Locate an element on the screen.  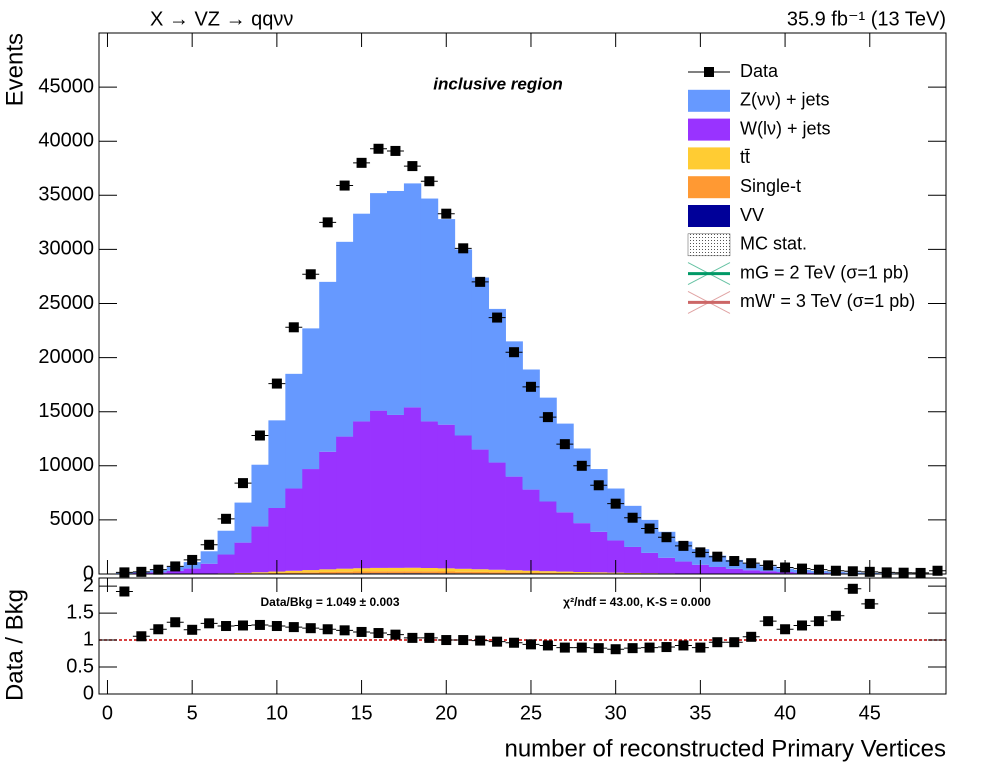
x-tick-label: 45 is located at coordinates (870, 713).